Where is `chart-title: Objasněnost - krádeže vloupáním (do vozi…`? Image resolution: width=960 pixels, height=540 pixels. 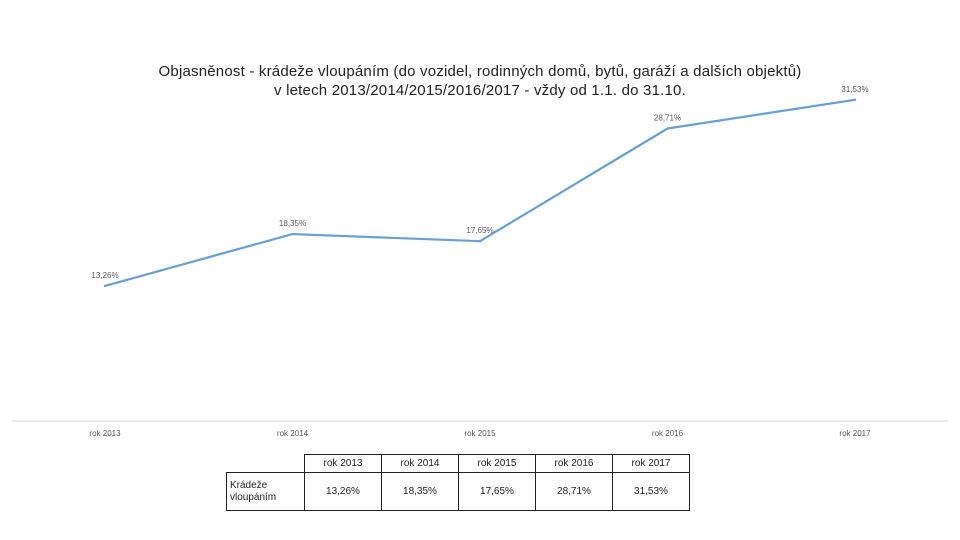
chart-title: Objasněnost - krádeže vloupáním (do vozi… is located at coordinates (480, 81).